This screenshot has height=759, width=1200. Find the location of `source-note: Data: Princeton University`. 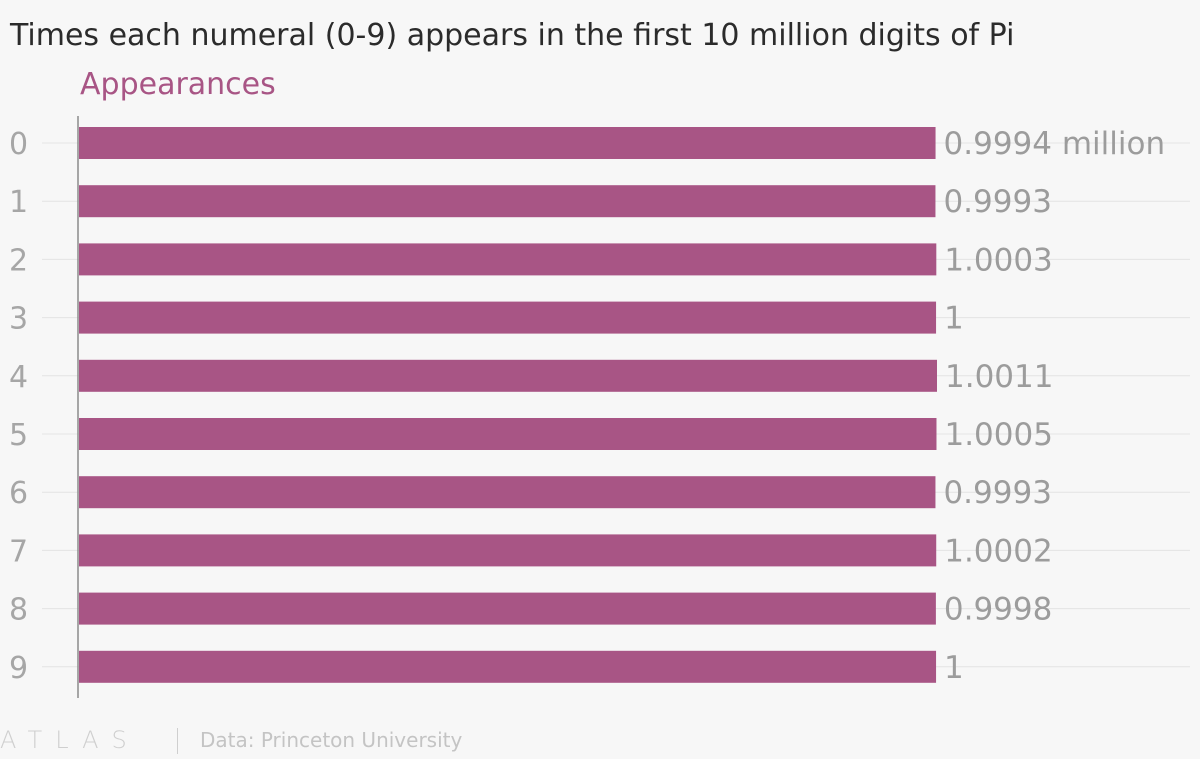

source-note: Data: Princeton University is located at coordinates (331, 740).